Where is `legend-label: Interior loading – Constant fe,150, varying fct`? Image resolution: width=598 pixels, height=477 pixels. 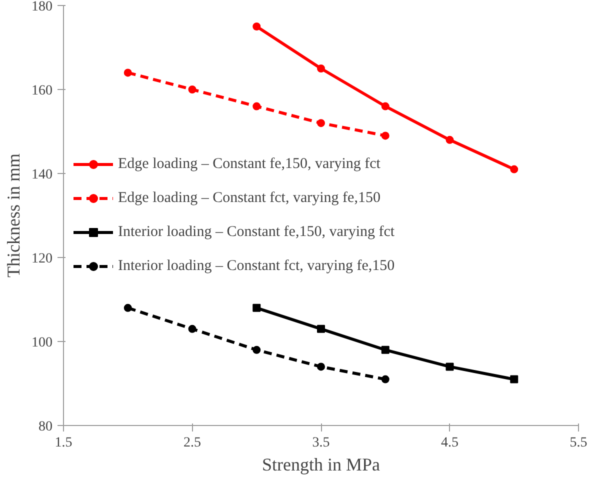
legend-label: Interior loading – Constant fe,150, varying fct is located at coordinates (256, 232).